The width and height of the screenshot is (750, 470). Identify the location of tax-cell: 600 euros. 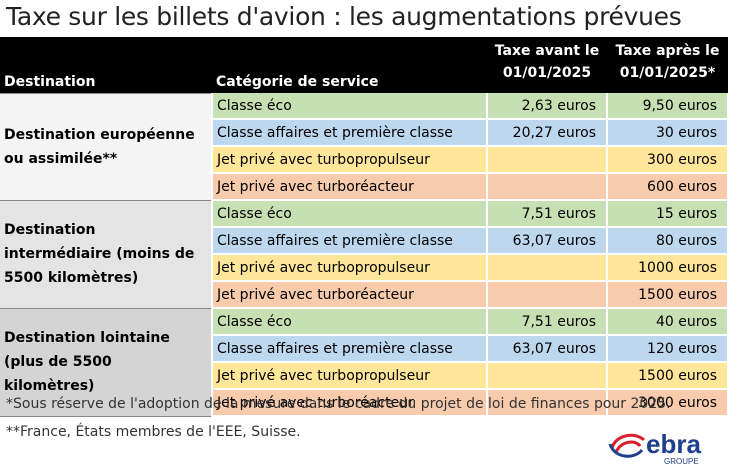
(667, 187).